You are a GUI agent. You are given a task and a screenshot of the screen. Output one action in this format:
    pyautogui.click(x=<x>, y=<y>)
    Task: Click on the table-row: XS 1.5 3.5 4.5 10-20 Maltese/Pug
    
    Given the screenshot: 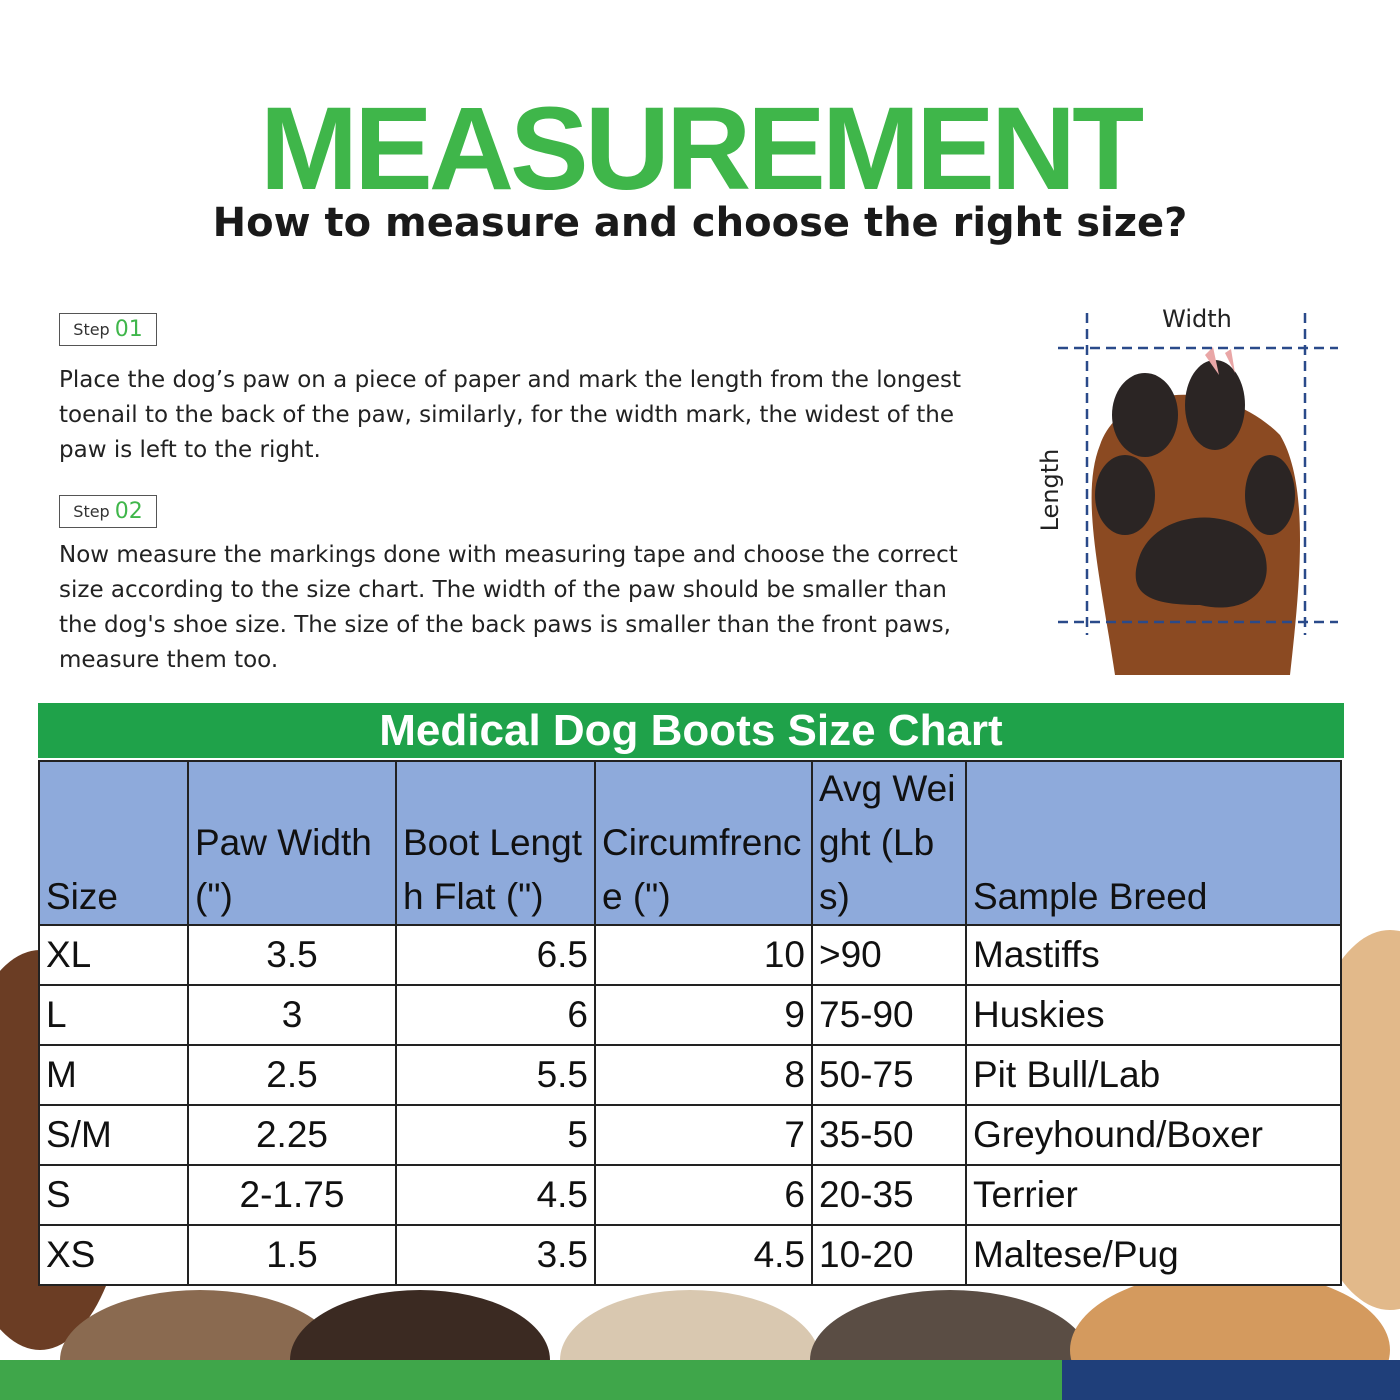 What is the action you would take?
    pyautogui.click(x=690, y=1255)
    